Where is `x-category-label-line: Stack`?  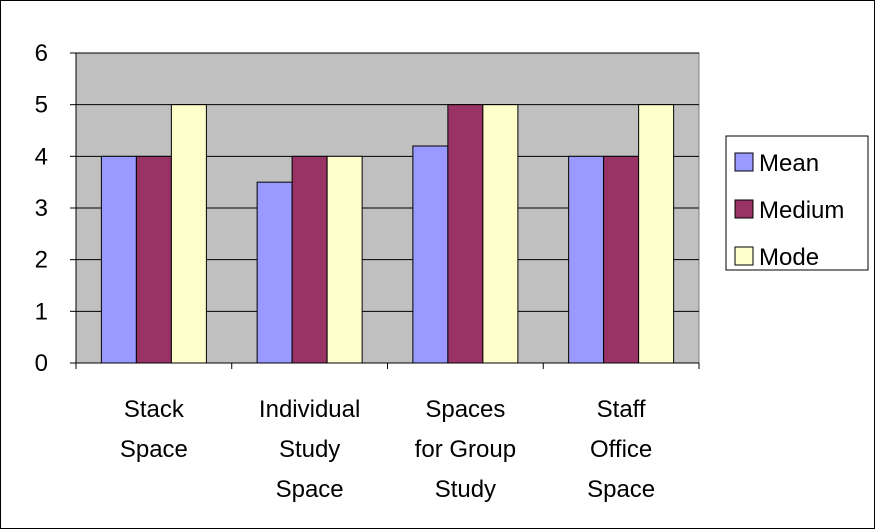
x-category-label-line: Stack is located at coordinates (154, 409).